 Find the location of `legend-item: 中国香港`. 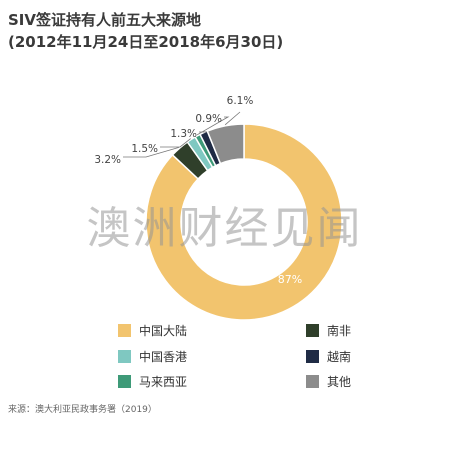

legend-item: 中国香港 is located at coordinates (152, 357).